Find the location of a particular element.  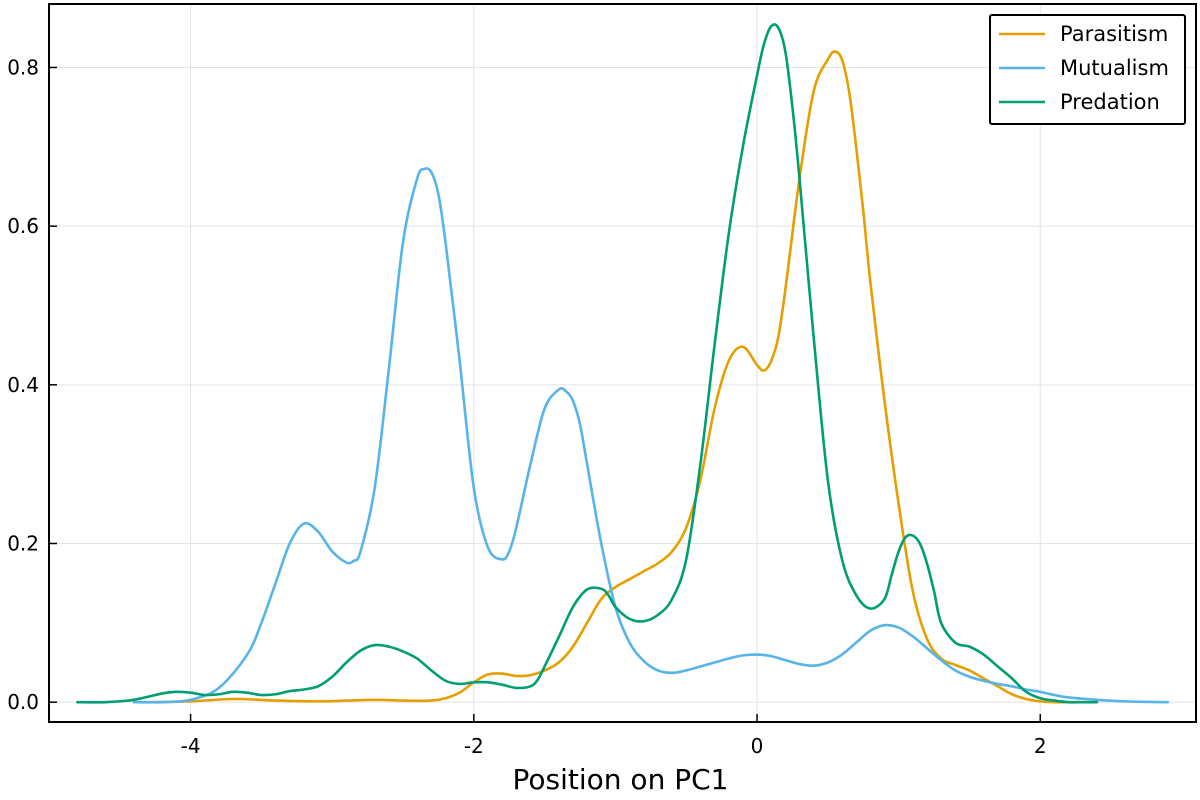

legend-label-predation: Predation is located at coordinates (1110, 102).